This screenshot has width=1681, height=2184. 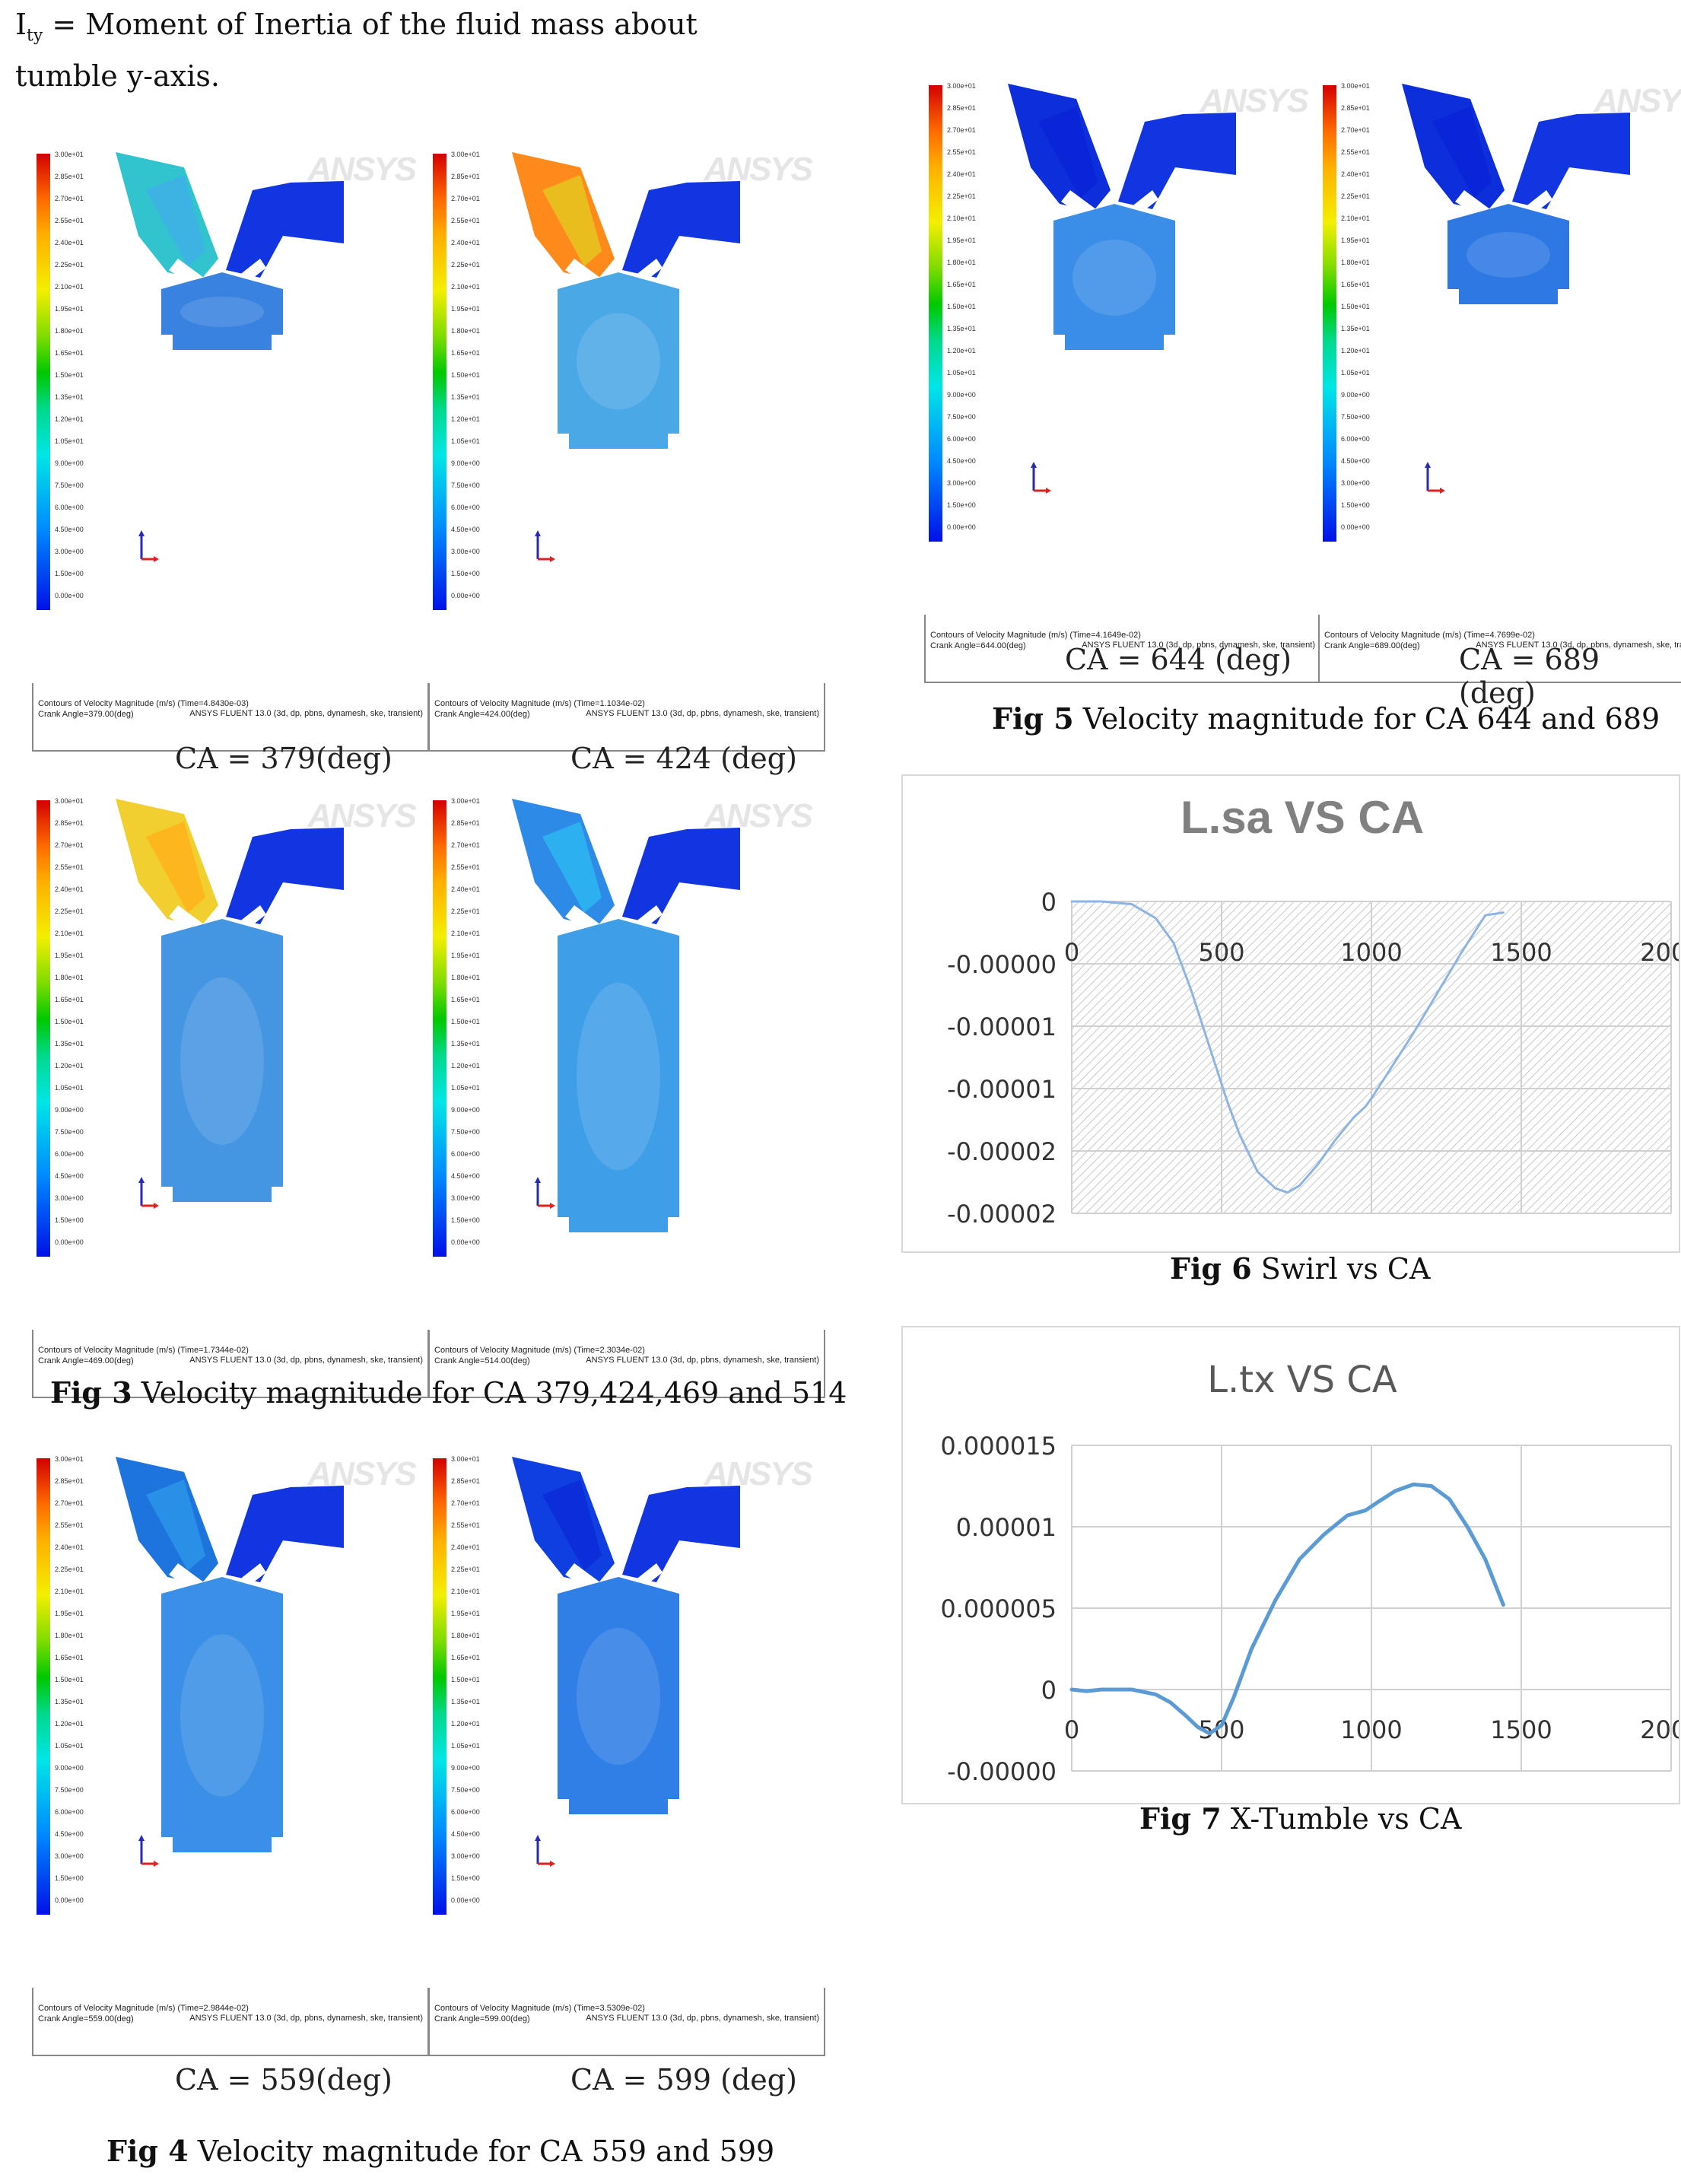 What do you see at coordinates (1341, 1819) in the screenshot?
I see `fig7-text: X-Tumble vs CA` at bounding box center [1341, 1819].